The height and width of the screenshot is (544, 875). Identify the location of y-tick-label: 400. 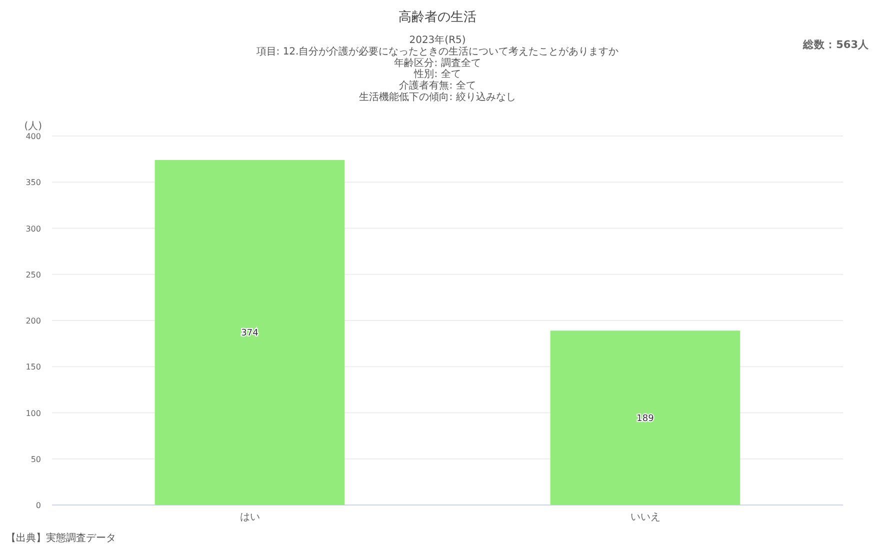
(33, 136).